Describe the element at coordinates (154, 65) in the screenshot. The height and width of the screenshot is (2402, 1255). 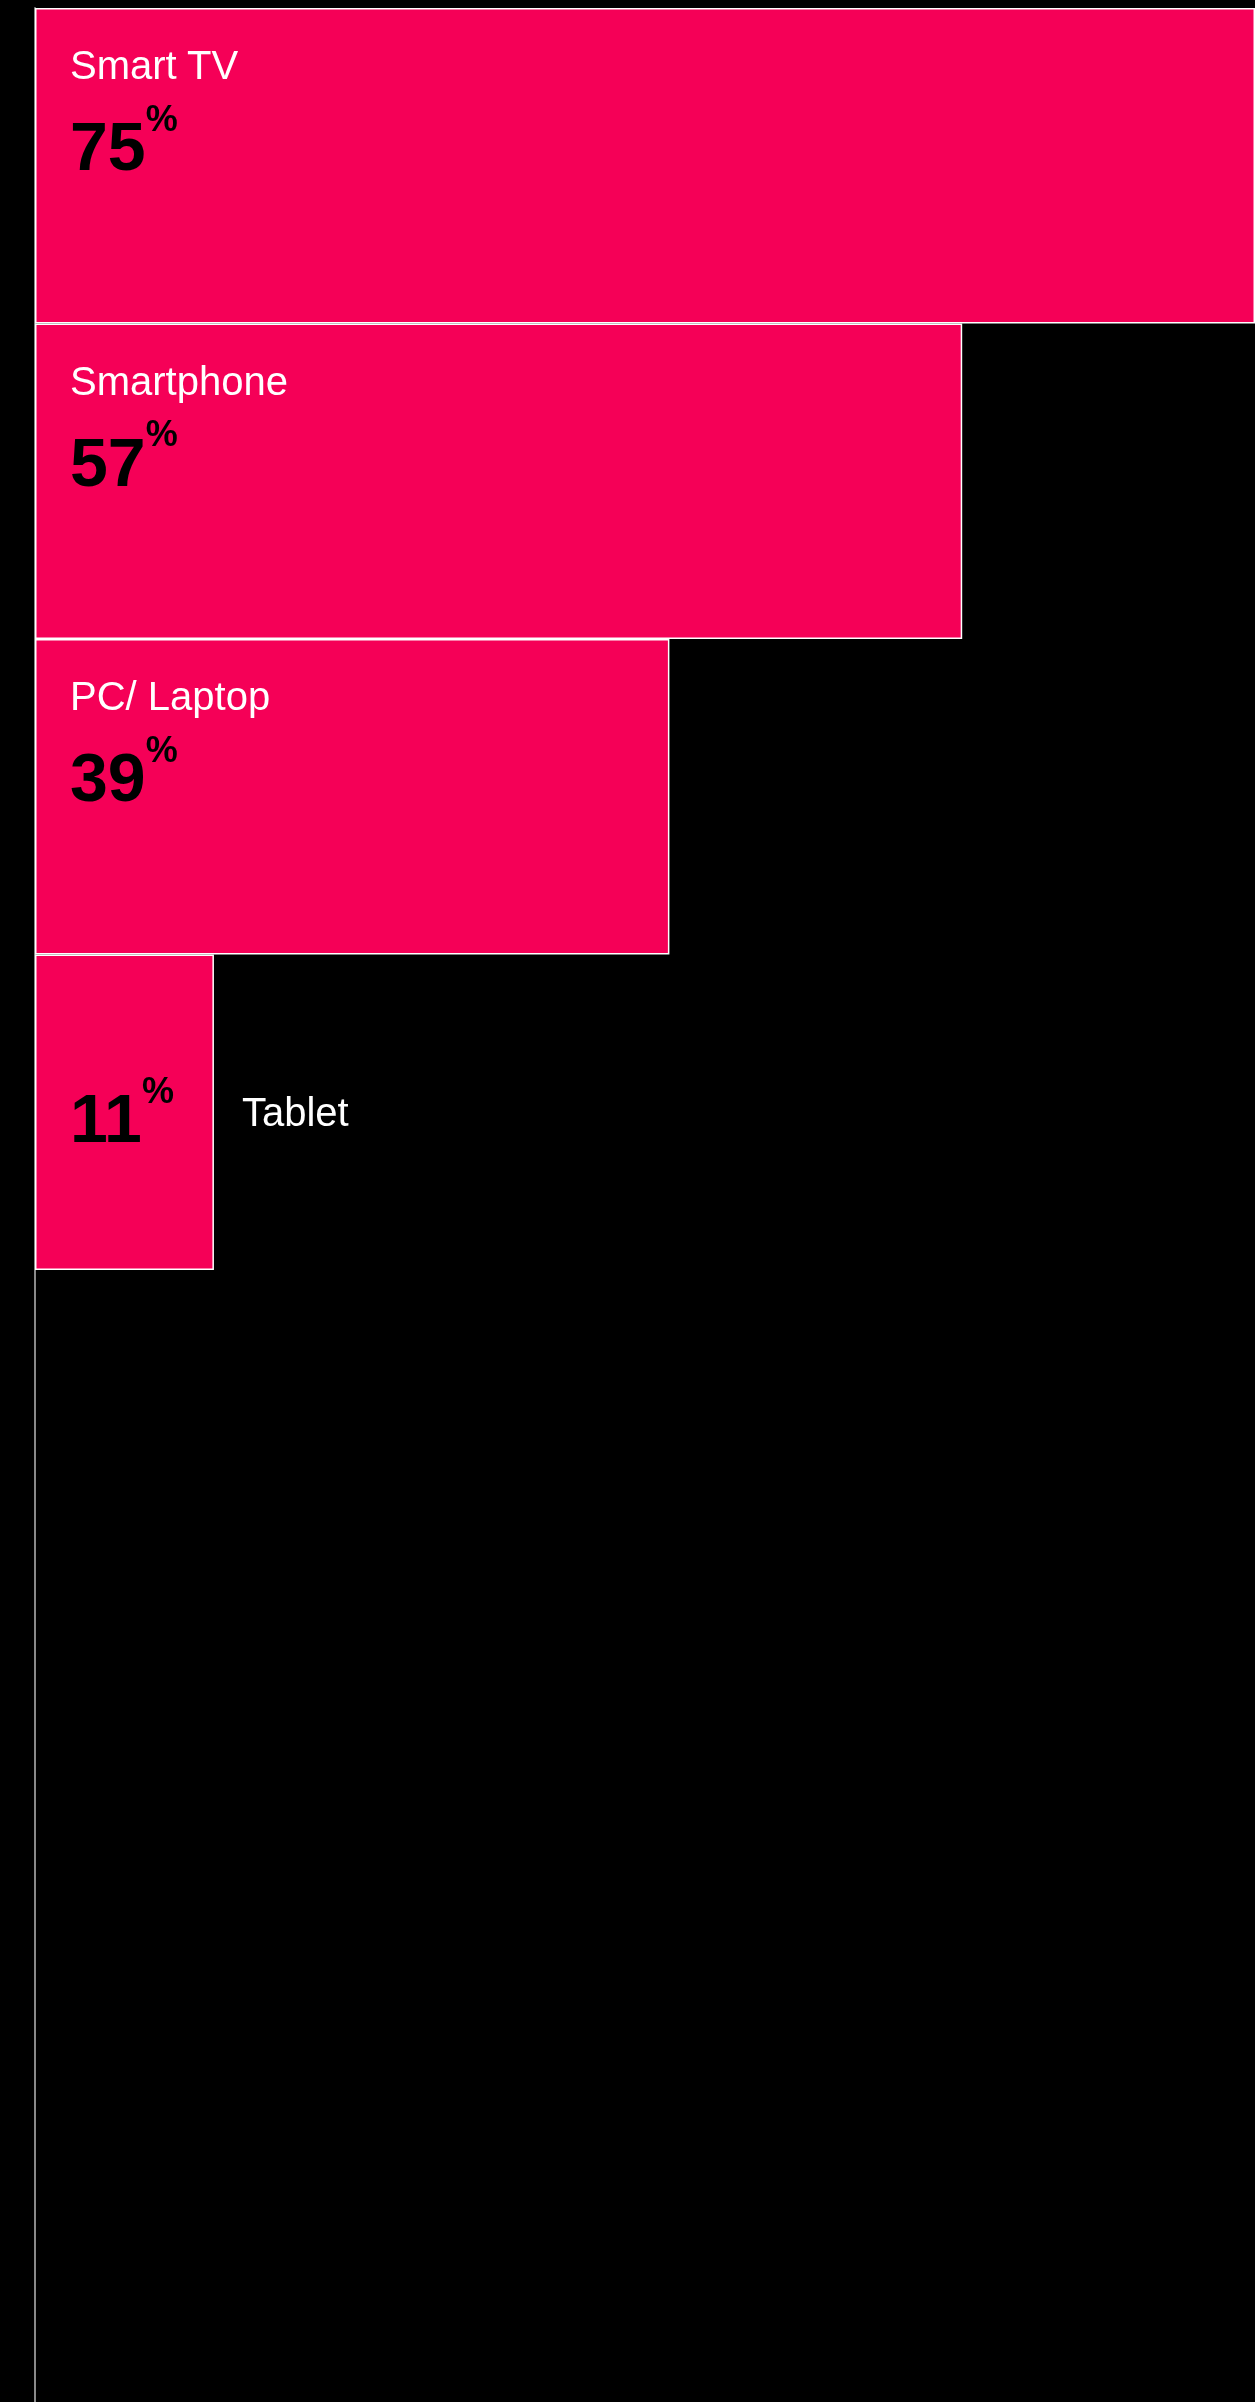
I see `y-tick-label: Smart TV` at that location.